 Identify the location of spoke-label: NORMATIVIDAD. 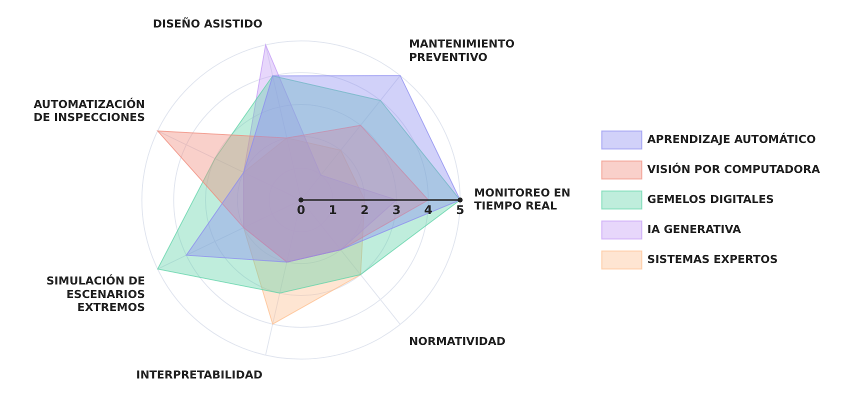
(457, 341).